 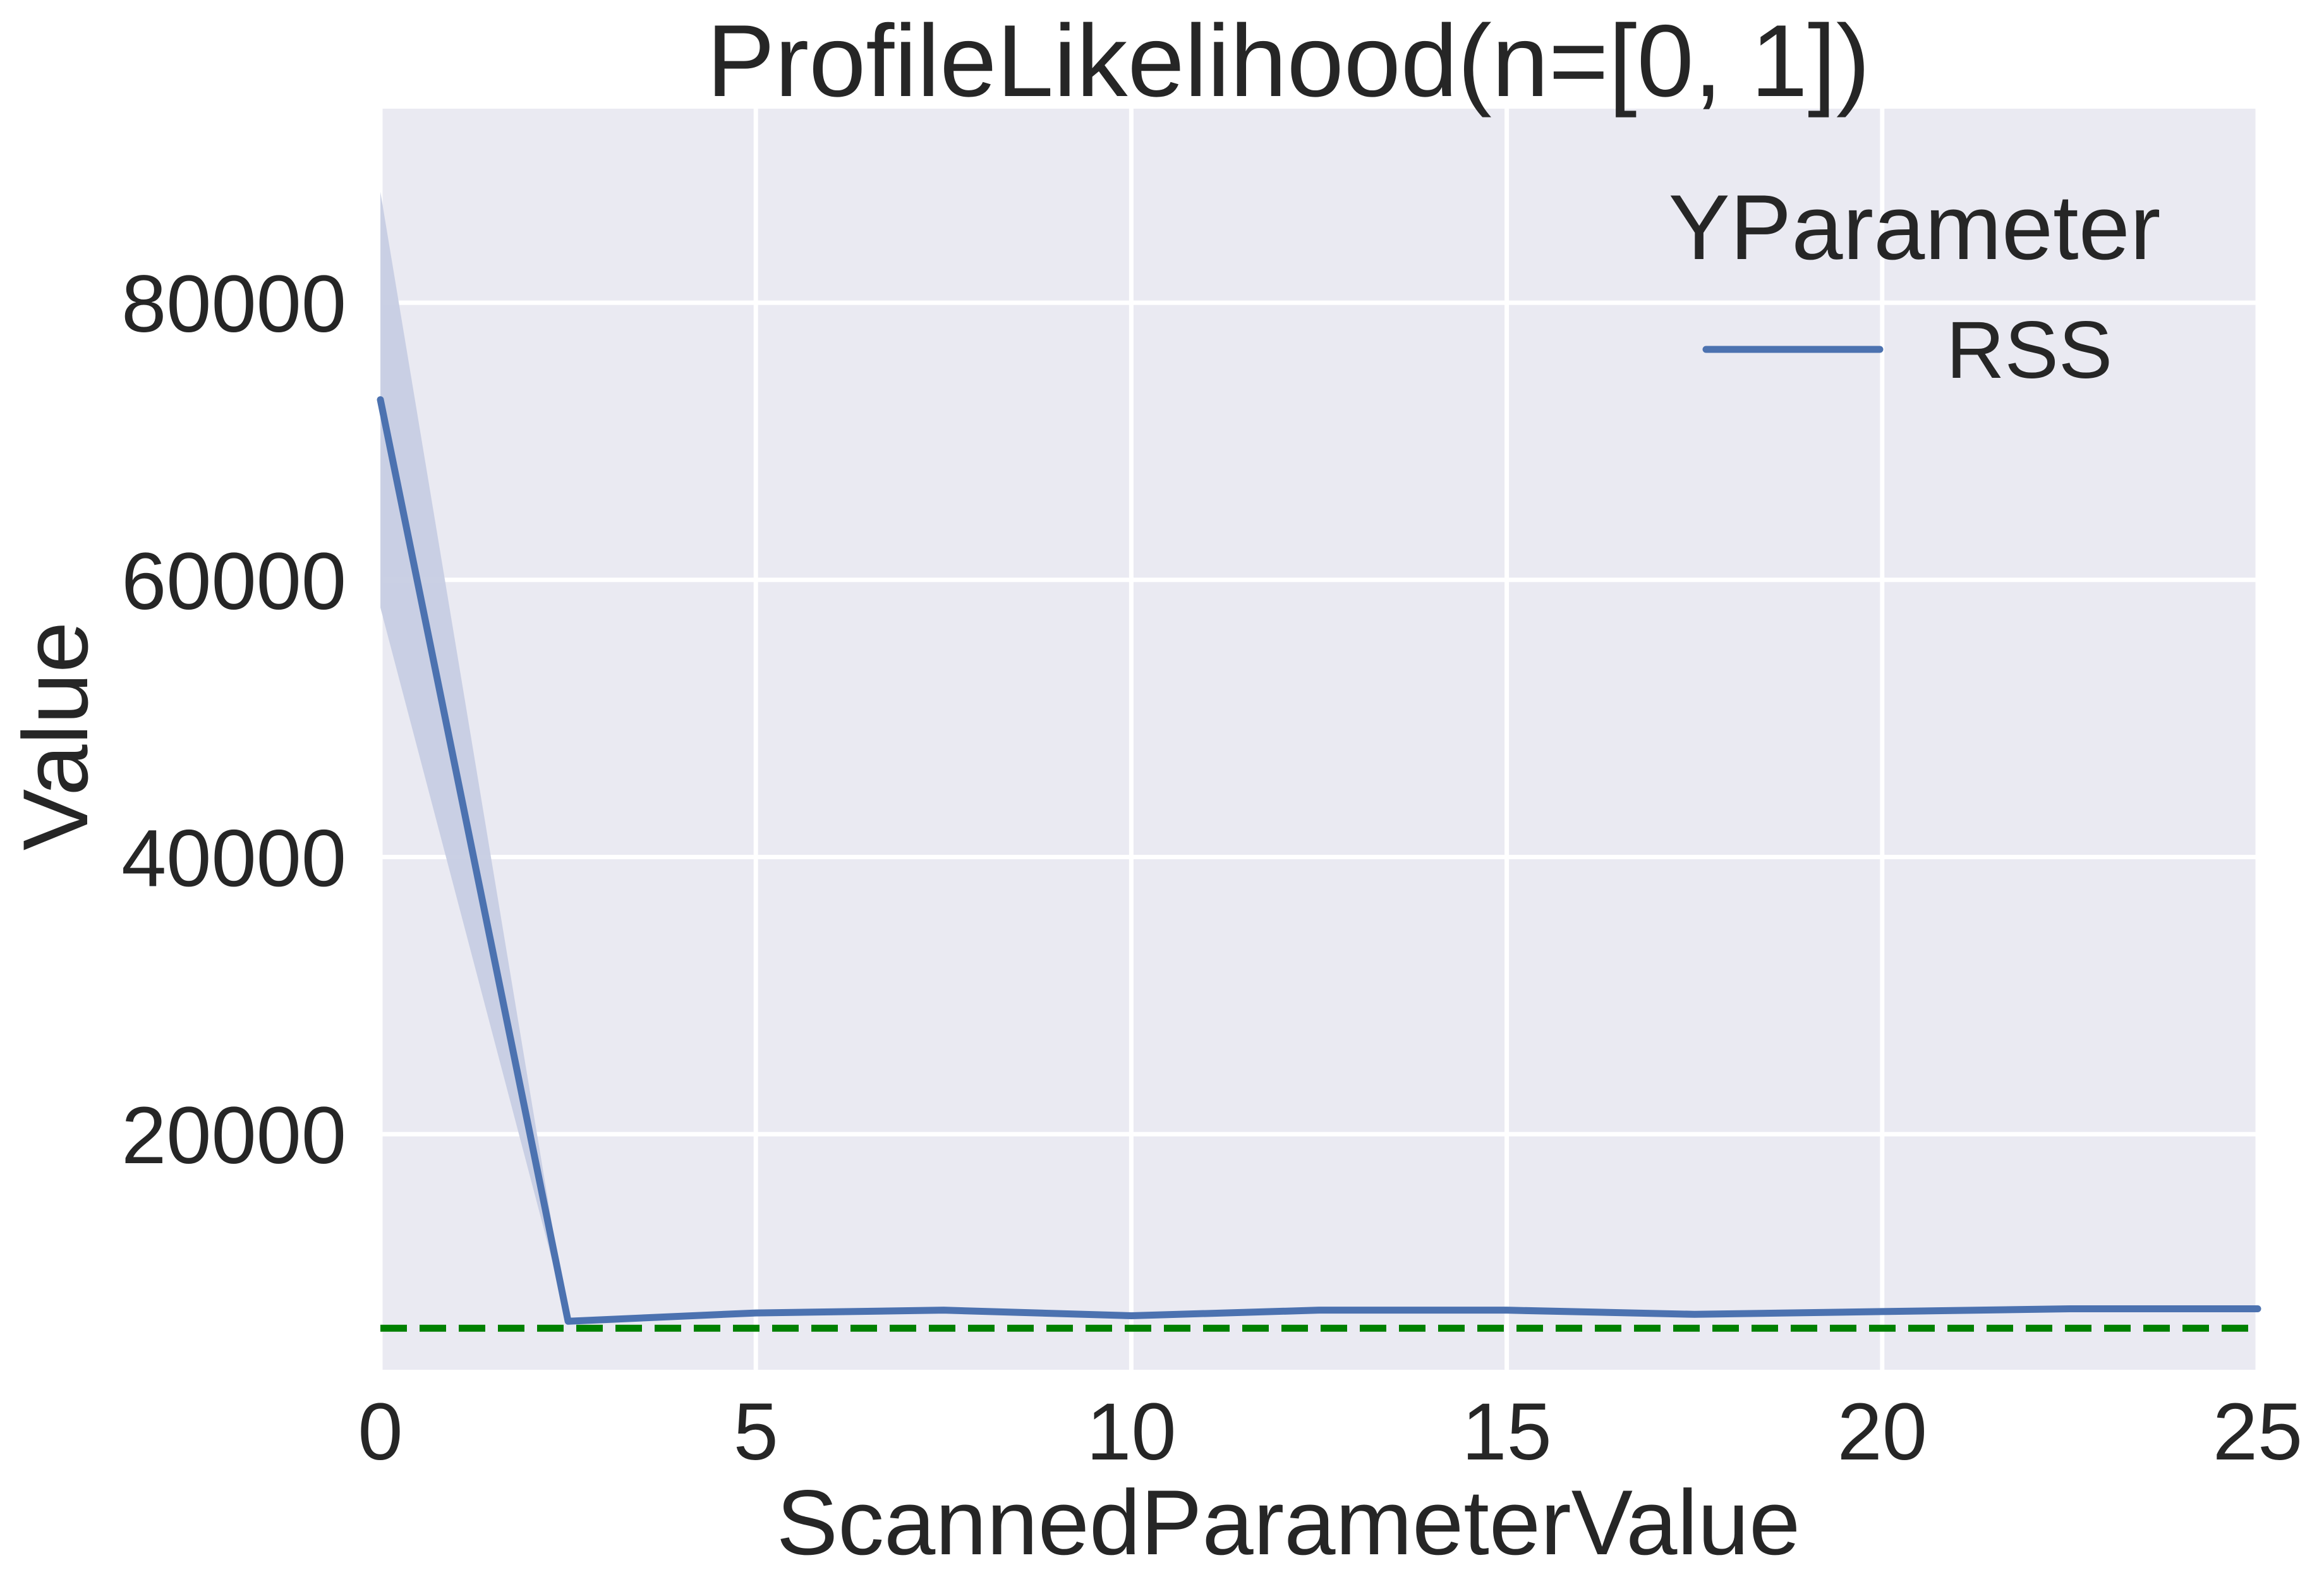 I want to click on y-tick-label: 60000, so click(x=233, y=581).